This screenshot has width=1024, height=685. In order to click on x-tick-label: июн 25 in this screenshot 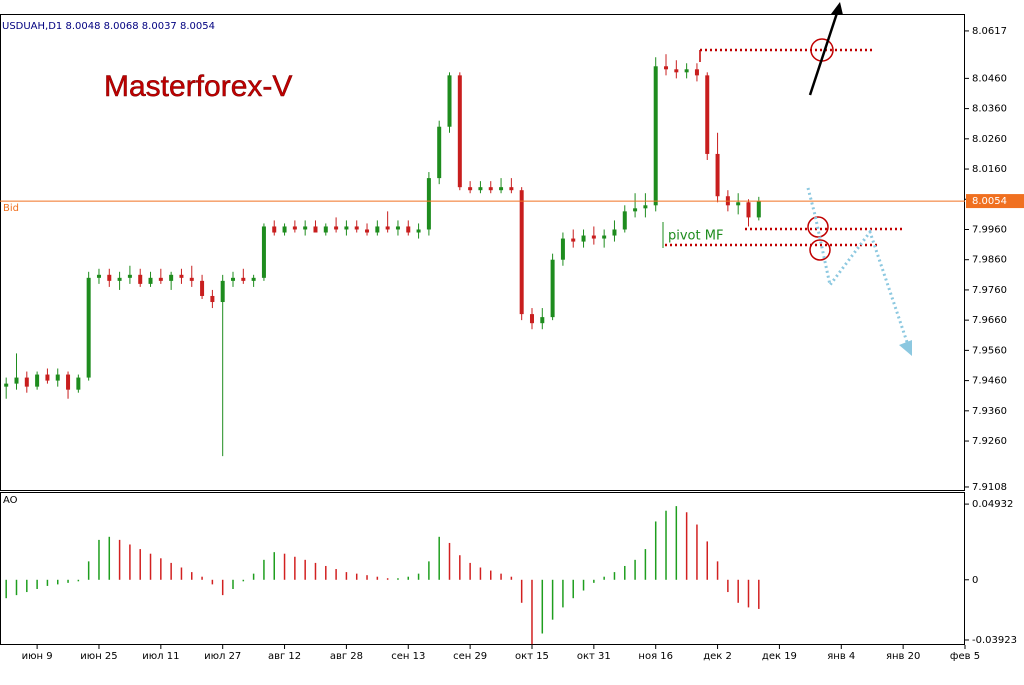, I will do `click(98, 656)`.